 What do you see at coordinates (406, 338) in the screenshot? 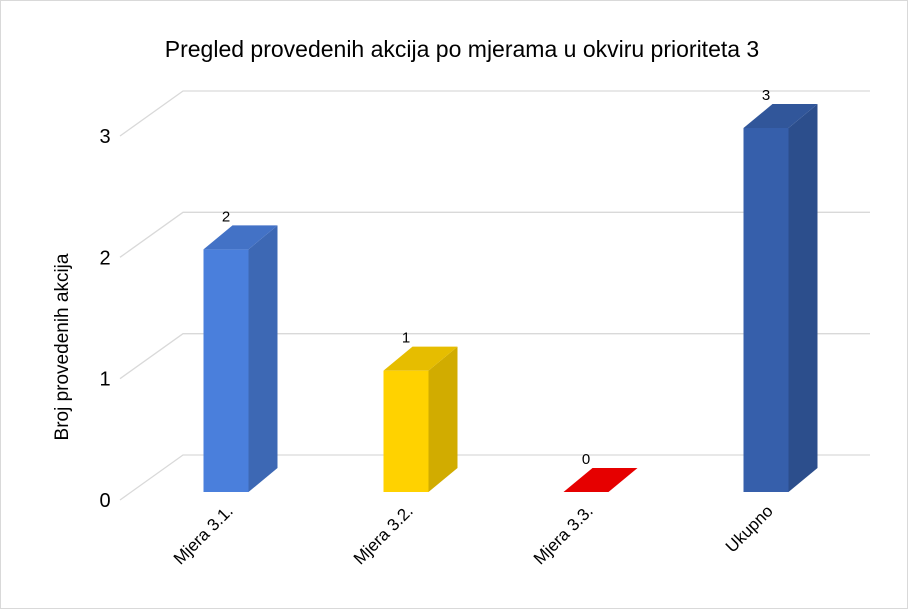
I see `value-label: 1` at bounding box center [406, 338].